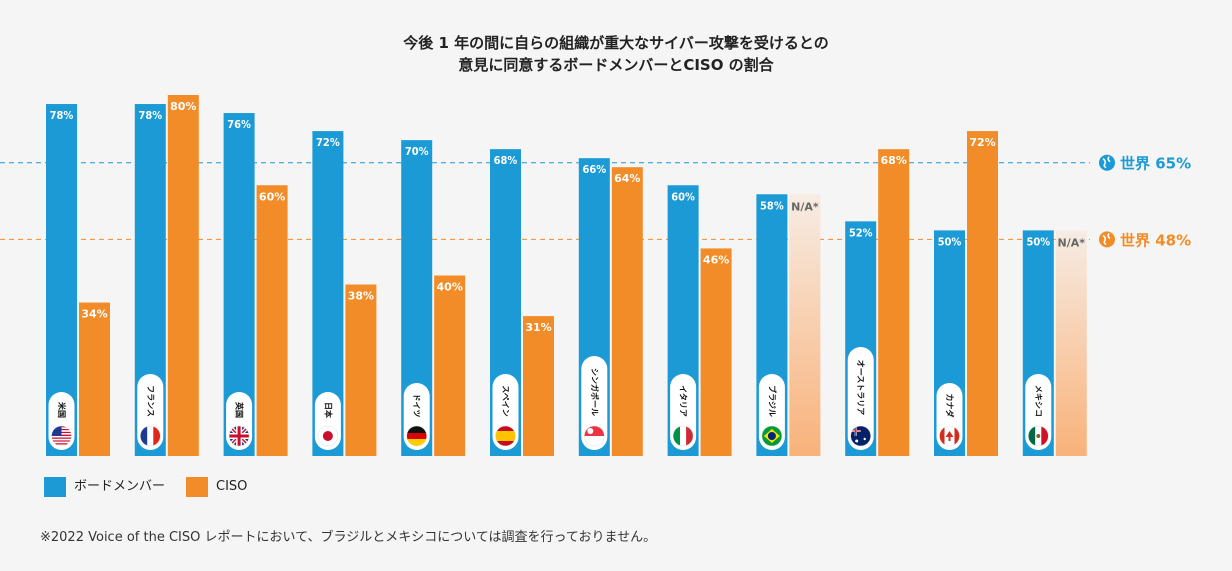 The width and height of the screenshot is (1232, 571). I want to click on country-label: 米国, so click(62, 409).